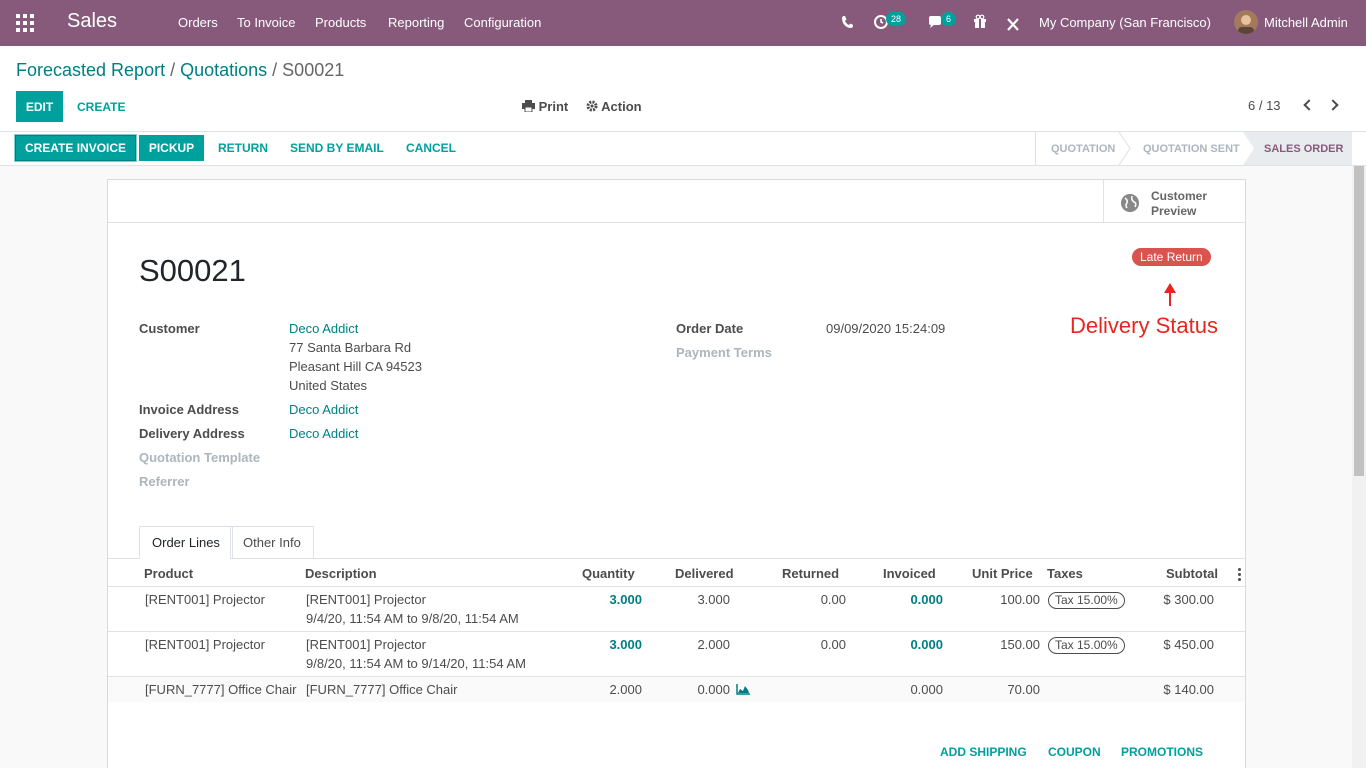  What do you see at coordinates (1074, 752) in the screenshot?
I see `coupon-button: COUPON` at bounding box center [1074, 752].